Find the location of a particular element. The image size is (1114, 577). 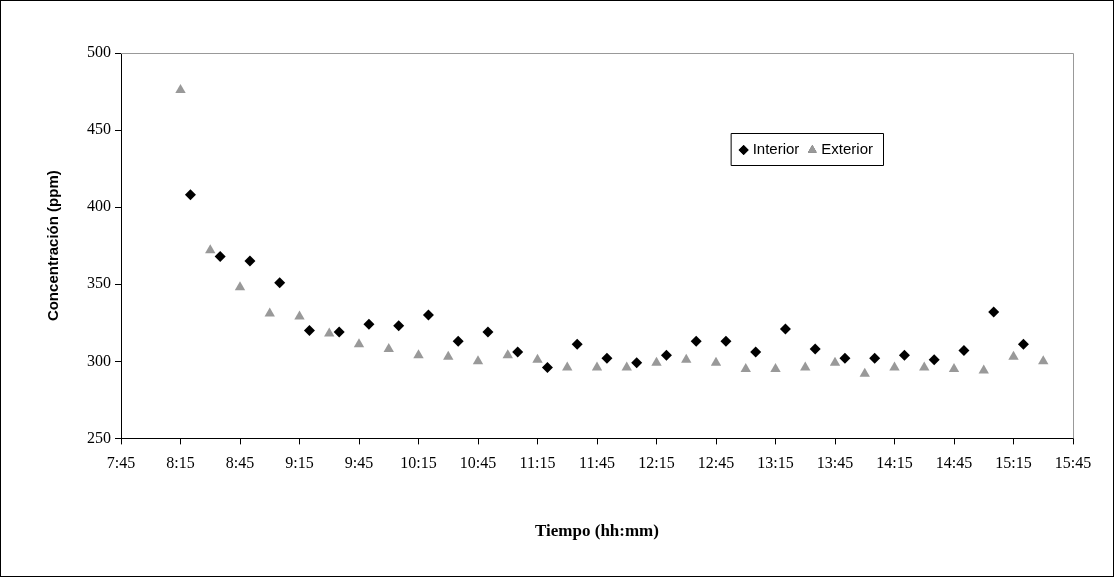

y-tick-label: 450 is located at coordinates (99, 129).